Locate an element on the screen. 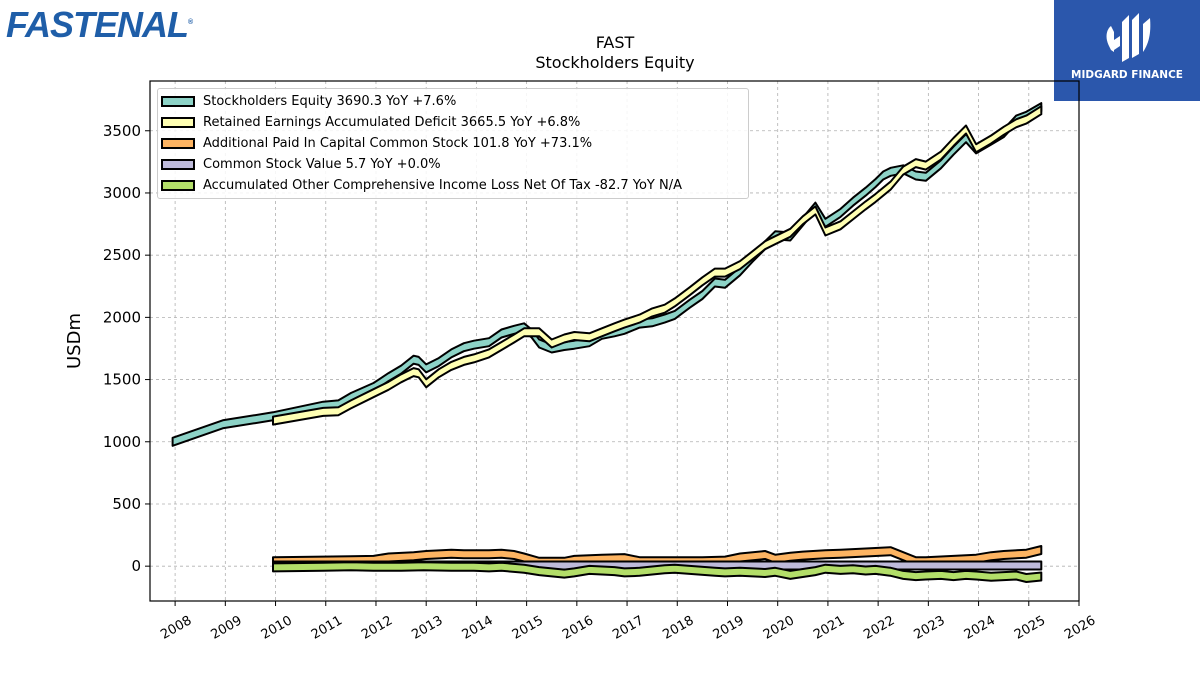  legend-item: Stockholders Equity 3690.3 YoY +7.6% is located at coordinates (307, 101).